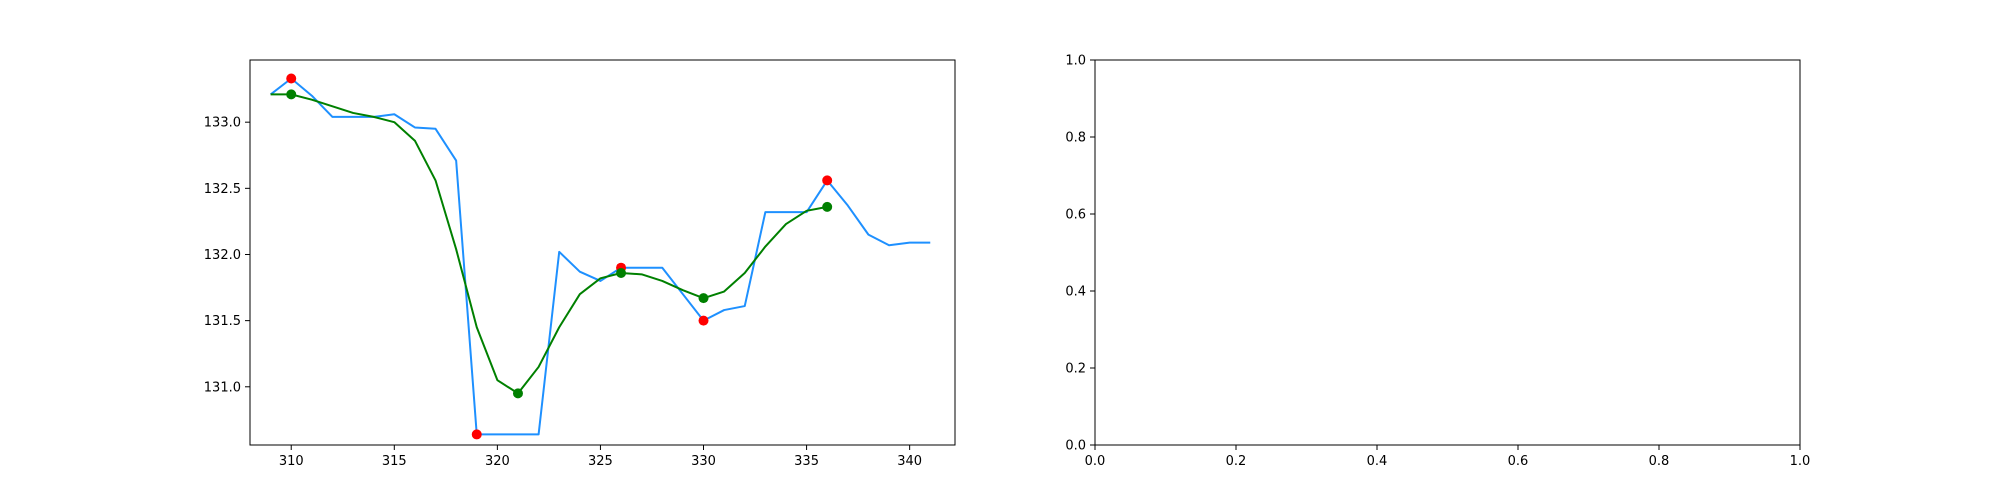 The width and height of the screenshot is (2000, 500). What do you see at coordinates (222, 189) in the screenshot?
I see `y-tick-label: 132.5` at bounding box center [222, 189].